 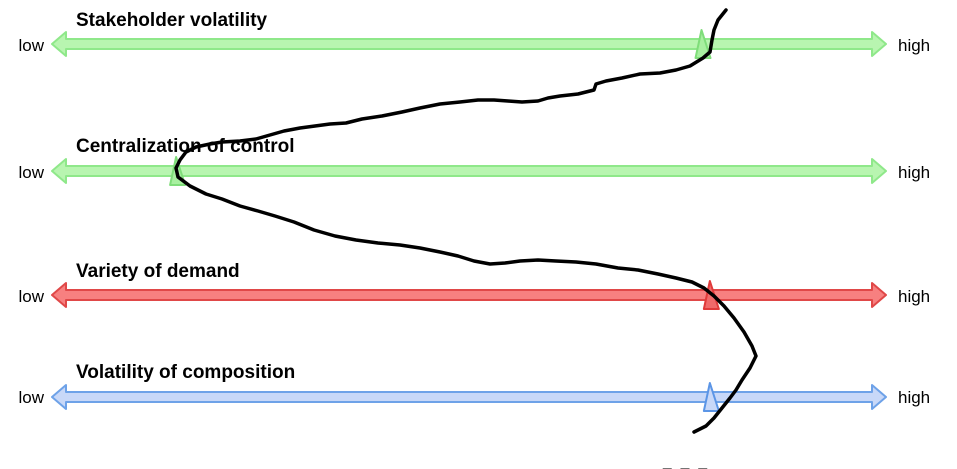 What do you see at coordinates (185, 372) in the screenshot?
I see `dimension-title: Volatility of composition` at bounding box center [185, 372].